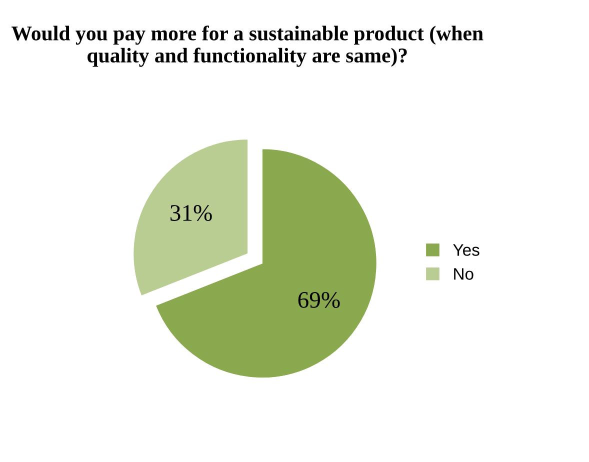 Image resolution: width=589 pixels, height=462 pixels. I want to click on data-label: 31%, so click(191, 213).